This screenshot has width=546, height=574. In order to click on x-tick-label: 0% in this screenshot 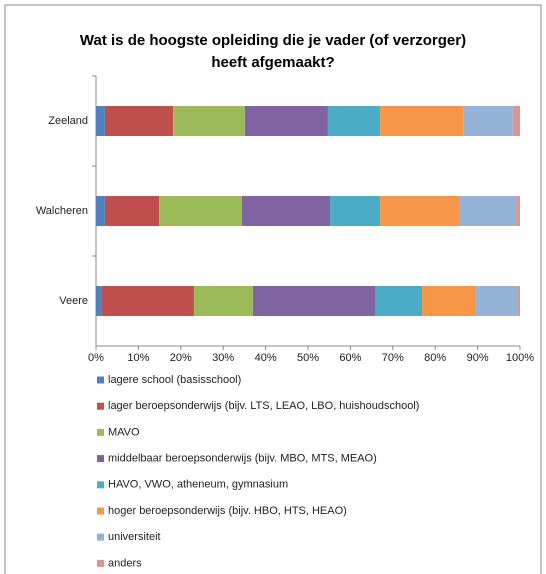, I will do `click(96, 358)`.